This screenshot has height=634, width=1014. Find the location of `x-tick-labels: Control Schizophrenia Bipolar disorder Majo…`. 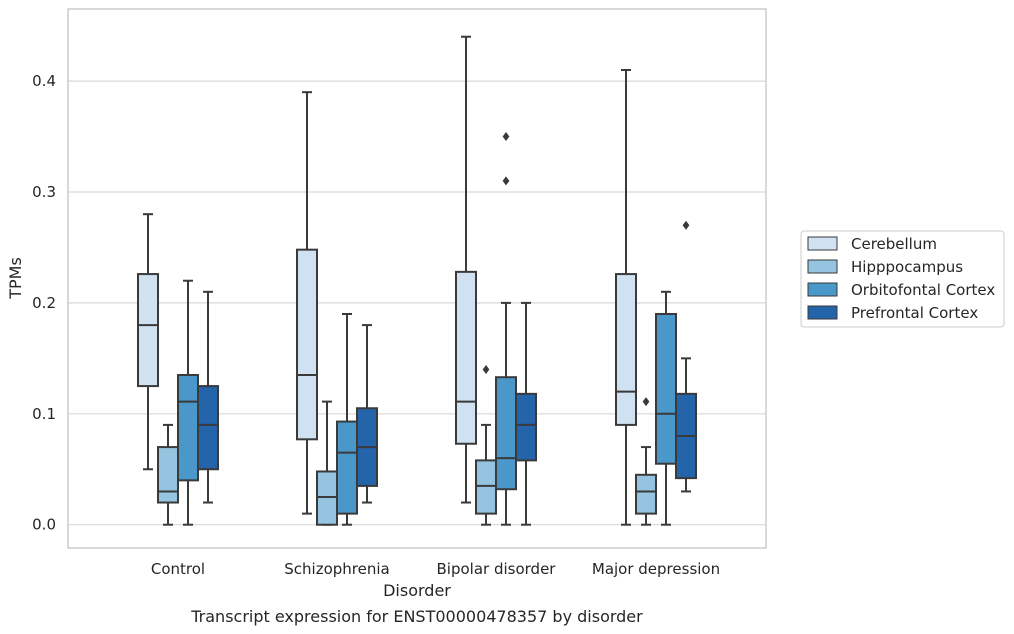

x-tick-labels: Control Schizophrenia Bipolar disorder Majo… is located at coordinates (435, 569).